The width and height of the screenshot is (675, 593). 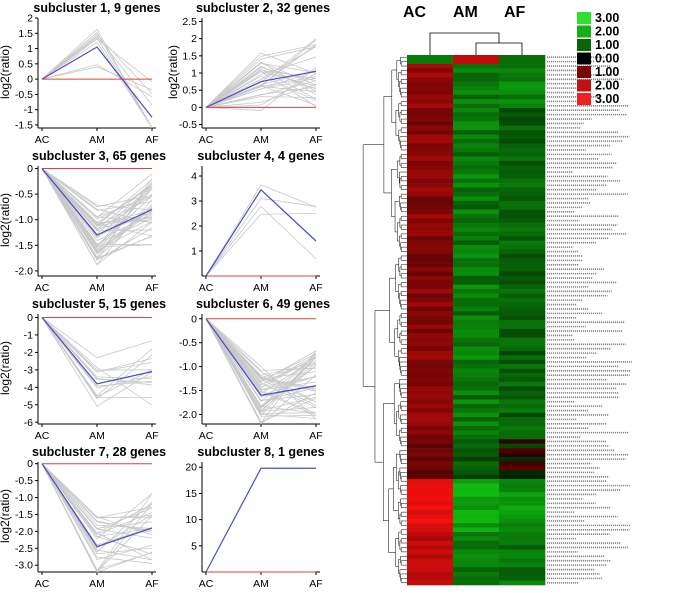 What do you see at coordinates (28, 353) in the screenshot?
I see `y-tick-label: -2` at bounding box center [28, 353].